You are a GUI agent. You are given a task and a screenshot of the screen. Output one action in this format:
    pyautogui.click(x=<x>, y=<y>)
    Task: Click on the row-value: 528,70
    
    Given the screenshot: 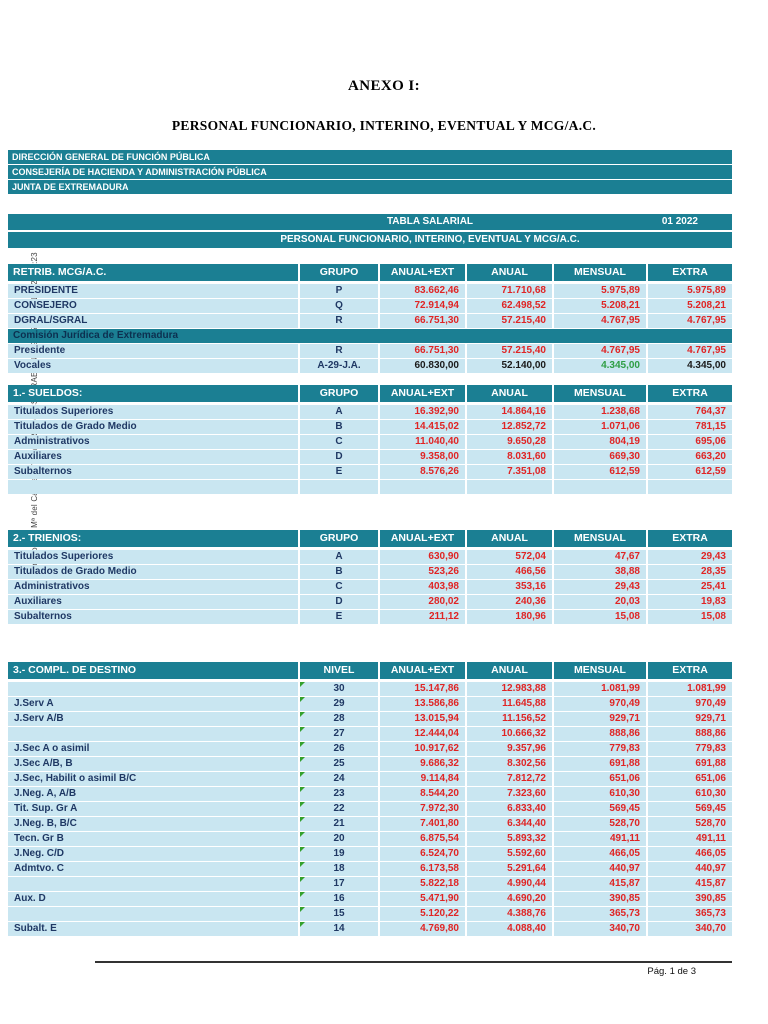 What is the action you would take?
    pyautogui.click(x=690, y=824)
    